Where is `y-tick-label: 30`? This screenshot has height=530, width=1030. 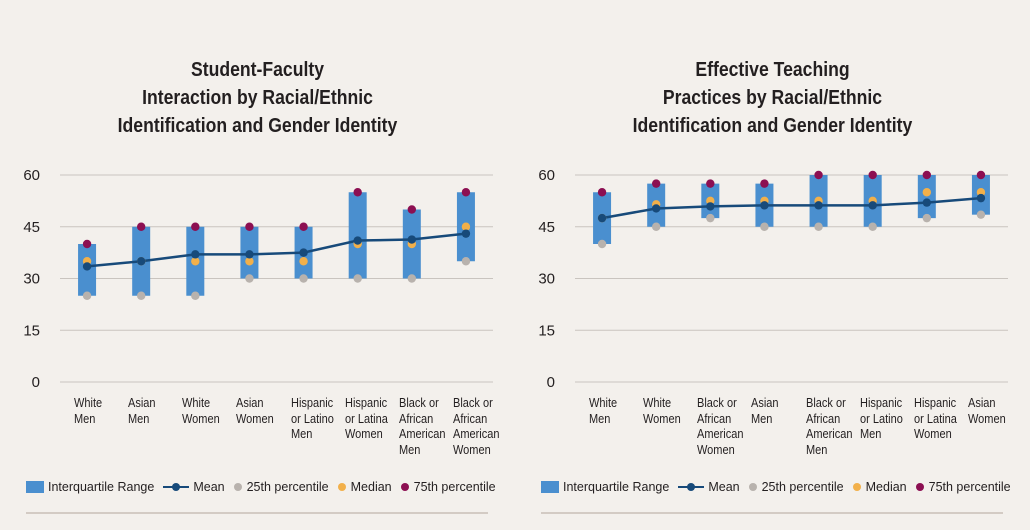
y-tick-label: 30 is located at coordinates (546, 279).